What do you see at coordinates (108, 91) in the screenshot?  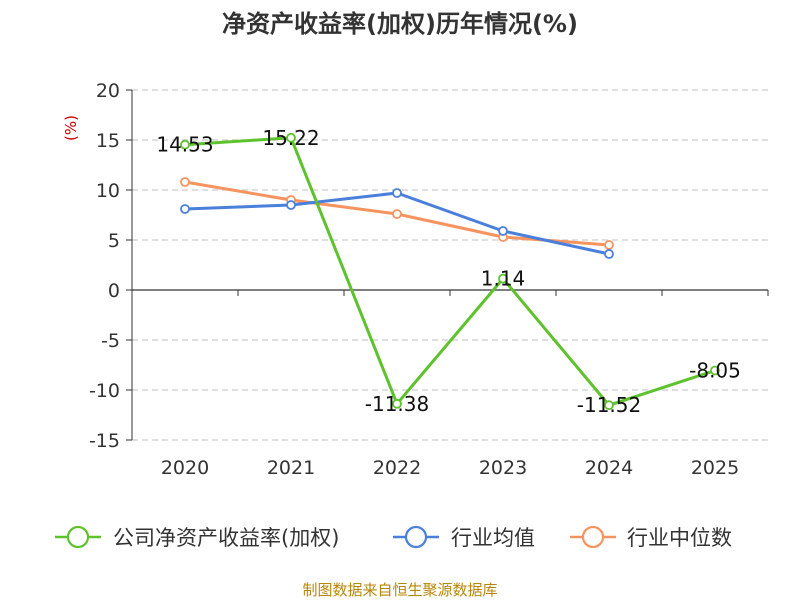 I see `y-tick-label: 20` at bounding box center [108, 91].